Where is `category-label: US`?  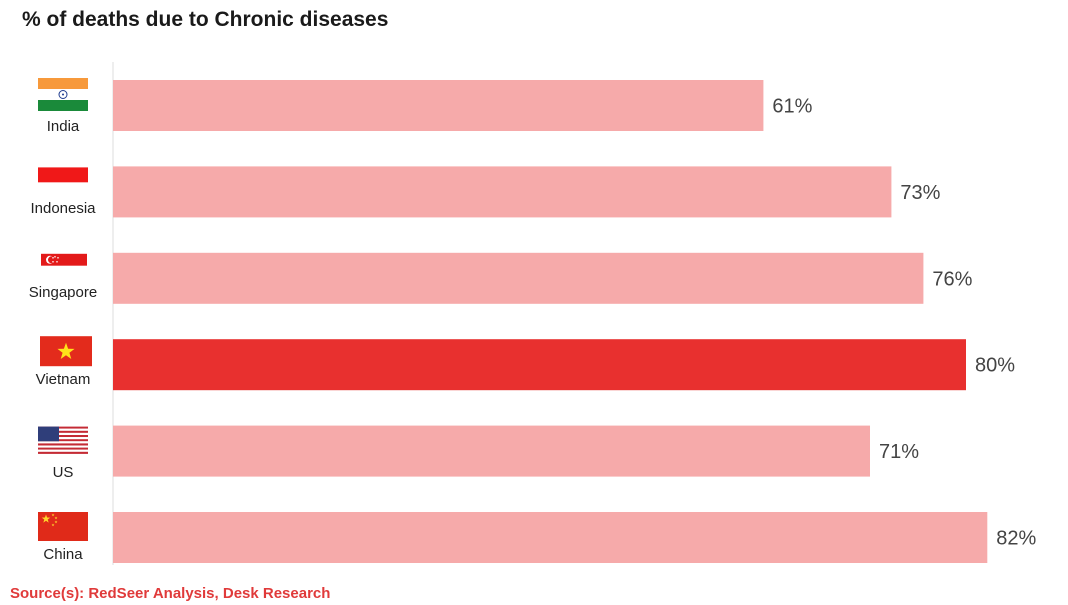
category-label: US is located at coordinates (63, 472).